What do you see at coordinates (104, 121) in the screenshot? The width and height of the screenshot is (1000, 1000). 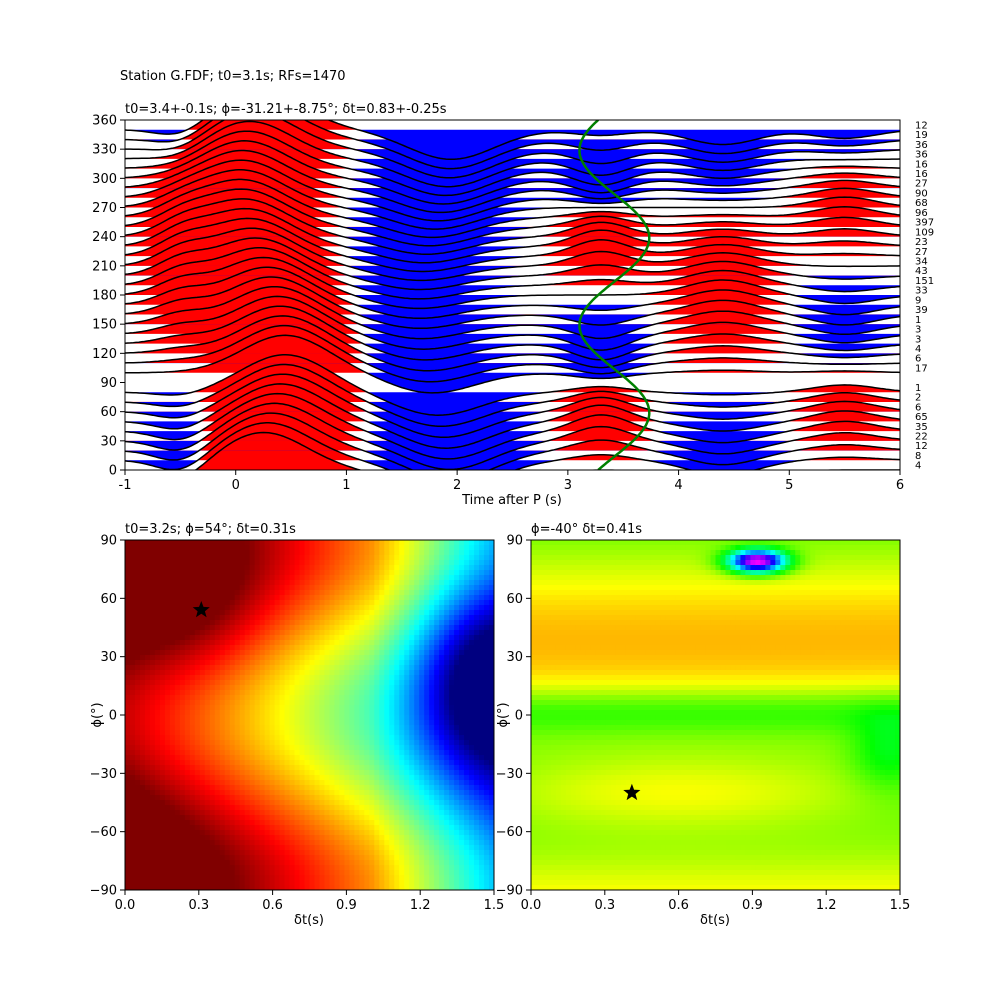 I see `y-tick-label: 360` at bounding box center [104, 121].